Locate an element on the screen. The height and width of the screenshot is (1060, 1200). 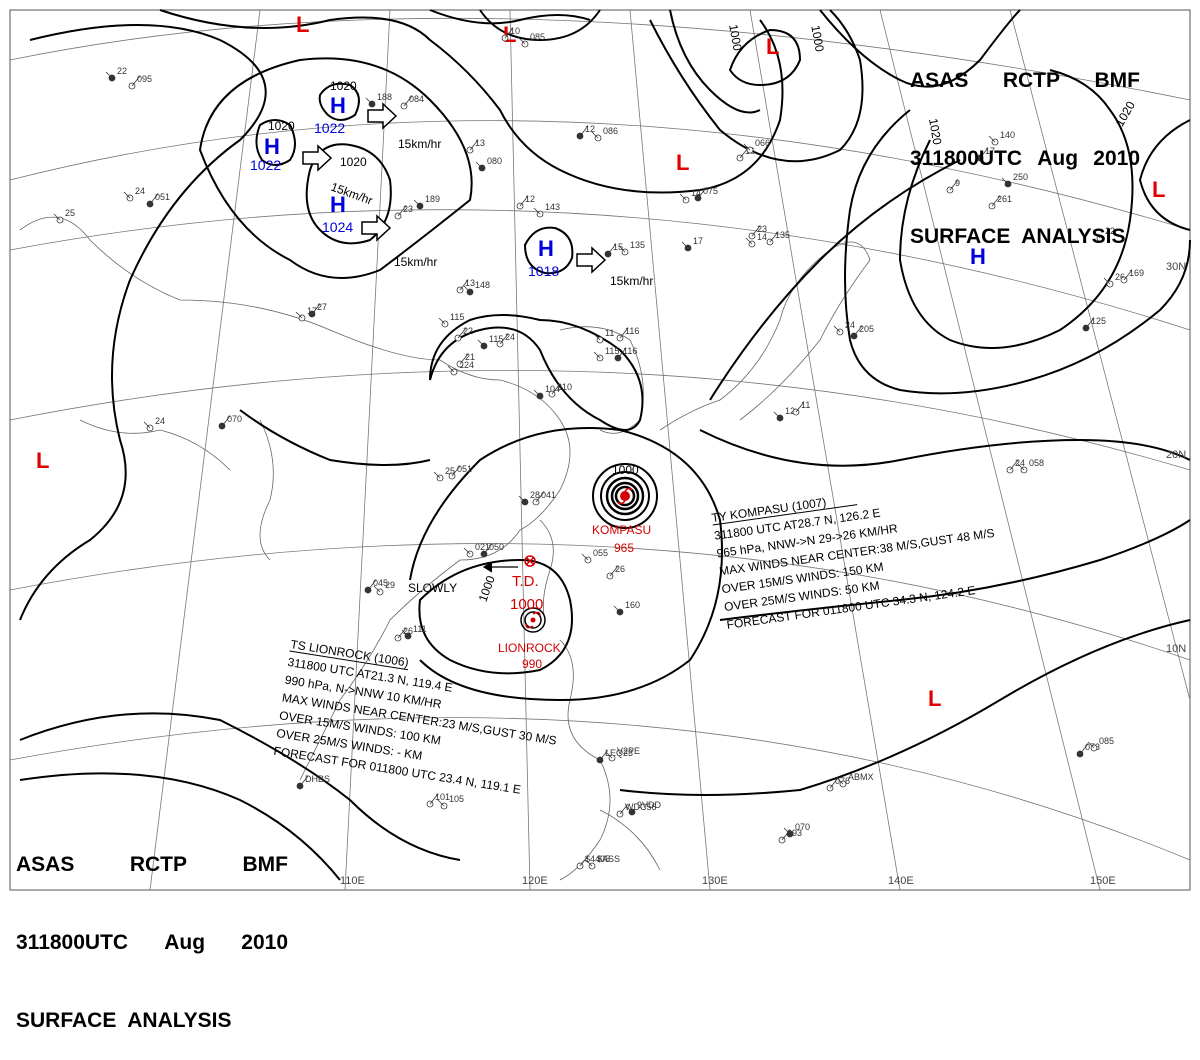
station-plot: 116 is located at coordinates (625, 354).